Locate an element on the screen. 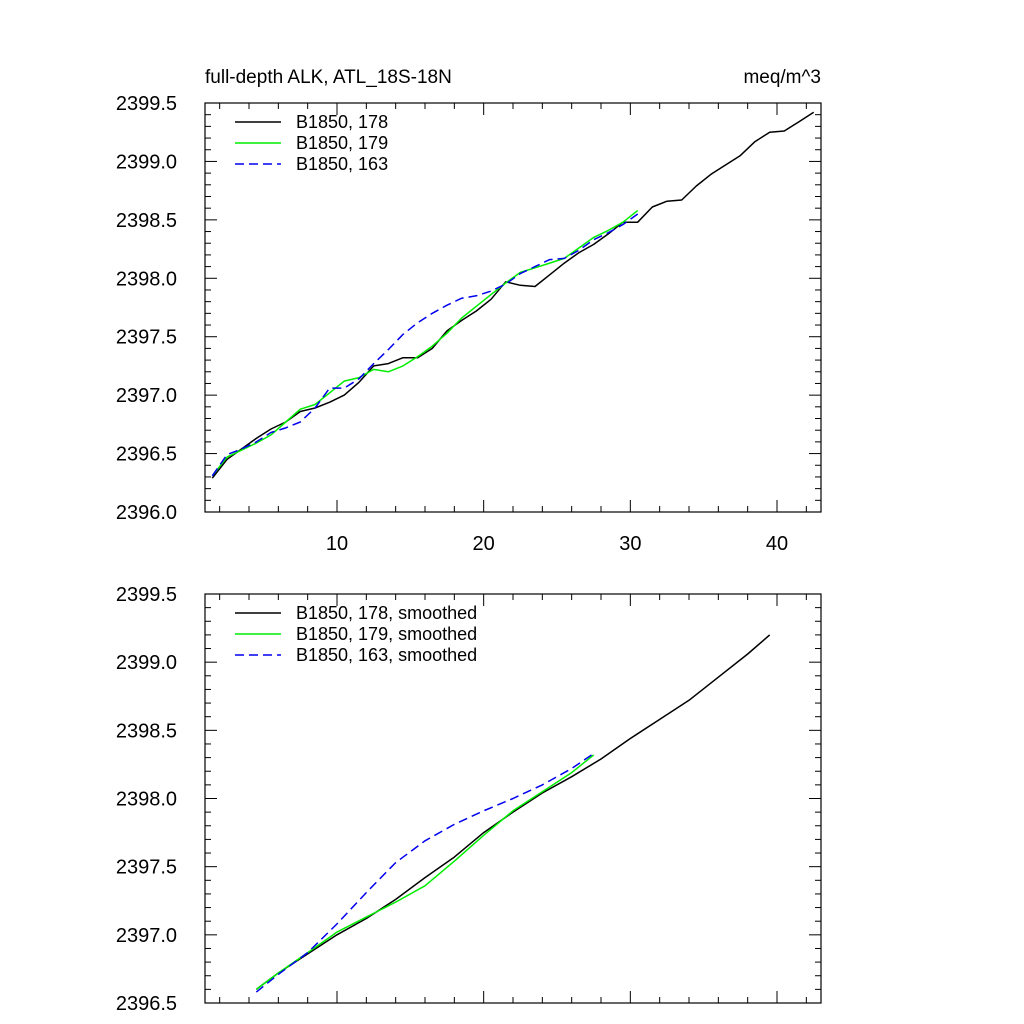  top-legend-label: B1850, 163 is located at coordinates (342, 164).